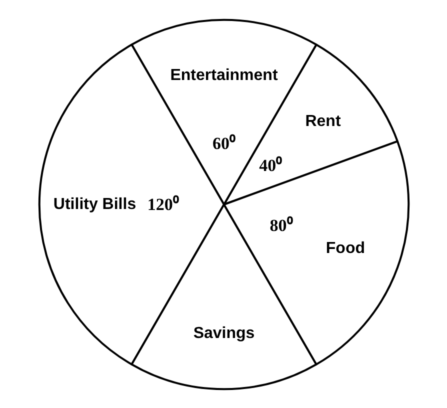  I want to click on slice-label: Entertainment, so click(224, 75).